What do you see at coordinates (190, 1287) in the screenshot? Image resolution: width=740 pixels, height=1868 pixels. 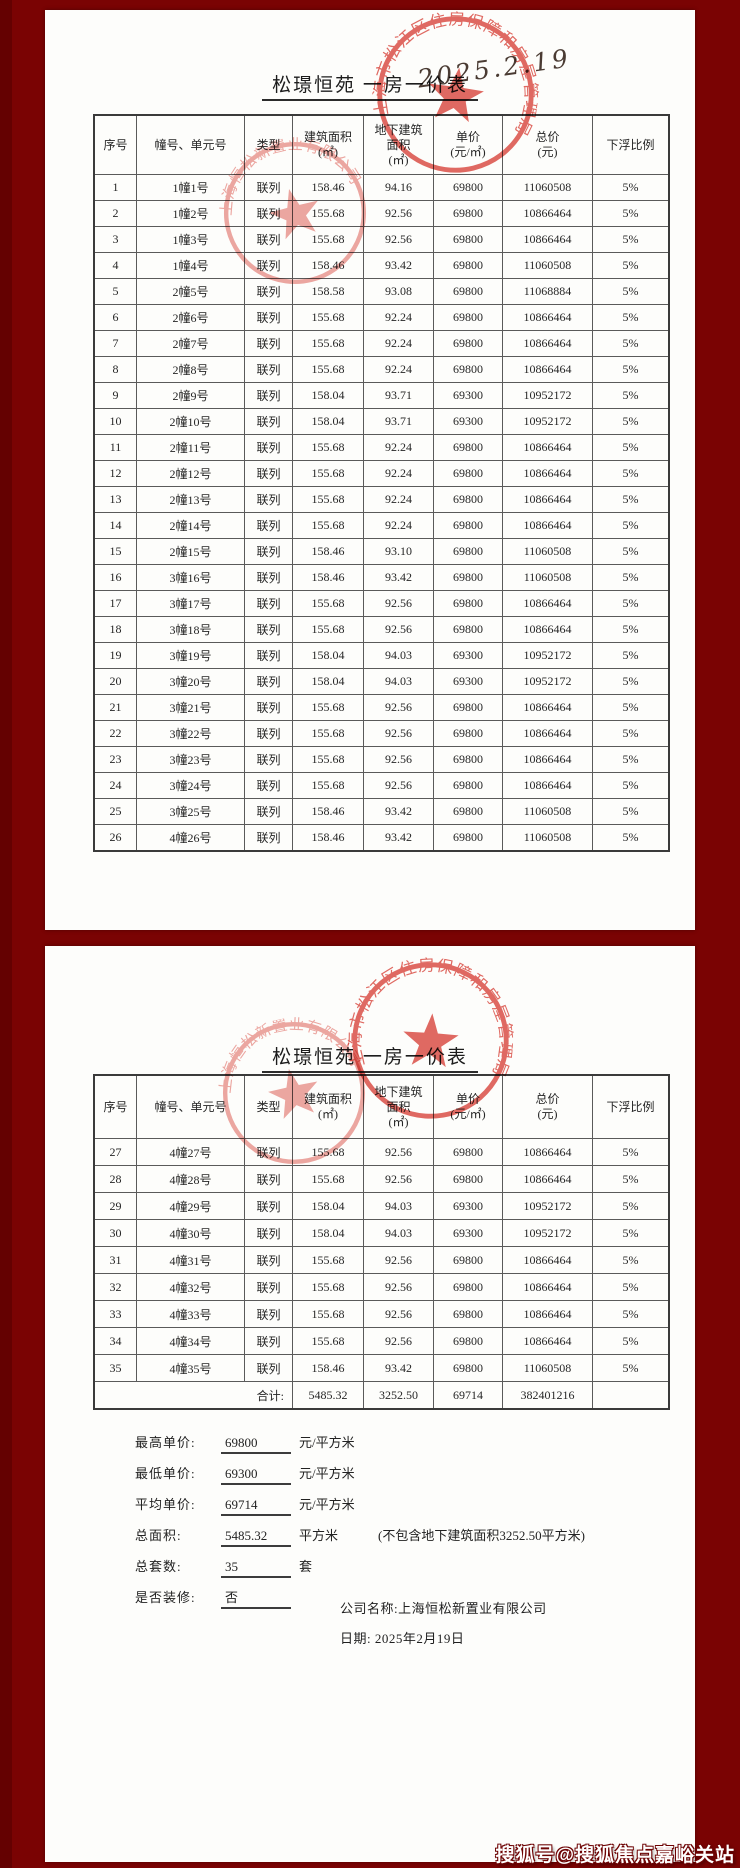 I see `table-cell: 4幢32号` at bounding box center [190, 1287].